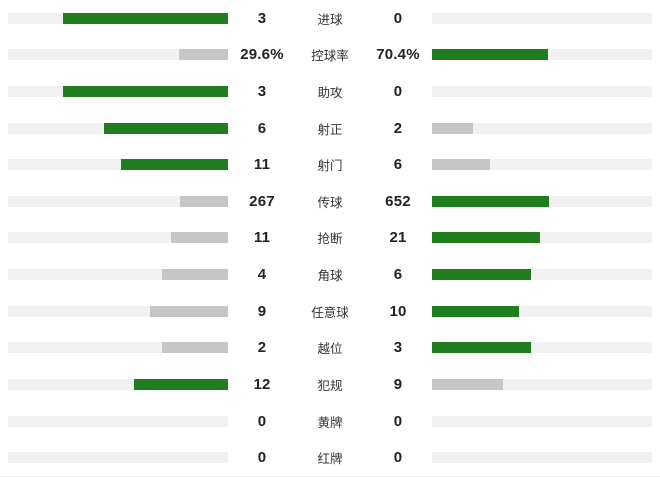 This screenshot has height=477, width=660. Describe the element at coordinates (398, 238) in the screenshot. I see `away-value: 21` at that location.